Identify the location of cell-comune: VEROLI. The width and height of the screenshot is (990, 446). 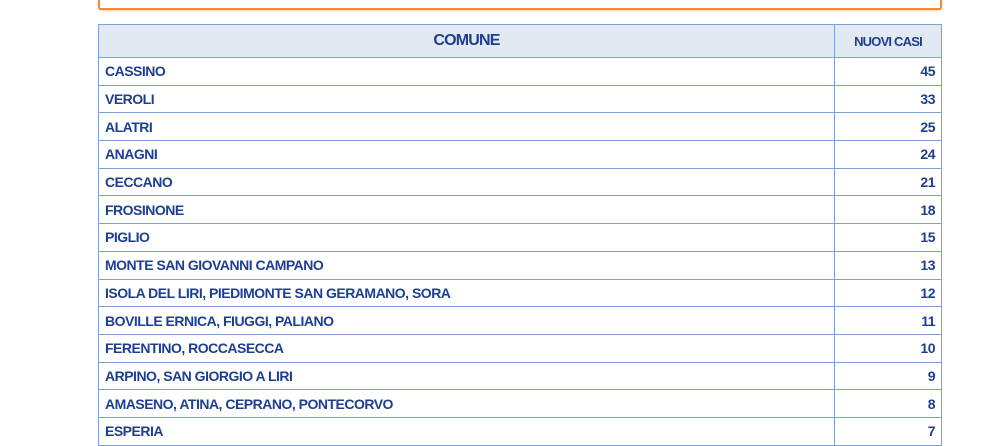
(466, 99).